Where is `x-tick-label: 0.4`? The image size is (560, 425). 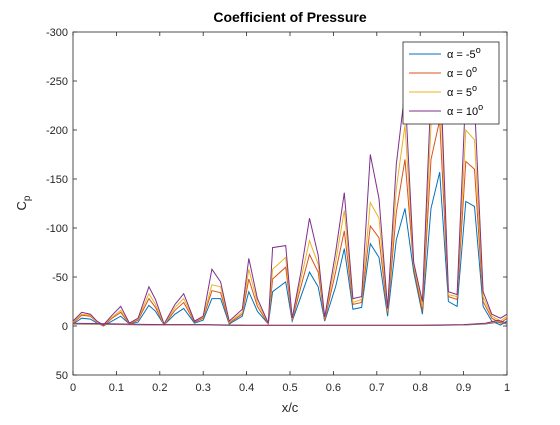 x-tick-label: 0.4 is located at coordinates (246, 388).